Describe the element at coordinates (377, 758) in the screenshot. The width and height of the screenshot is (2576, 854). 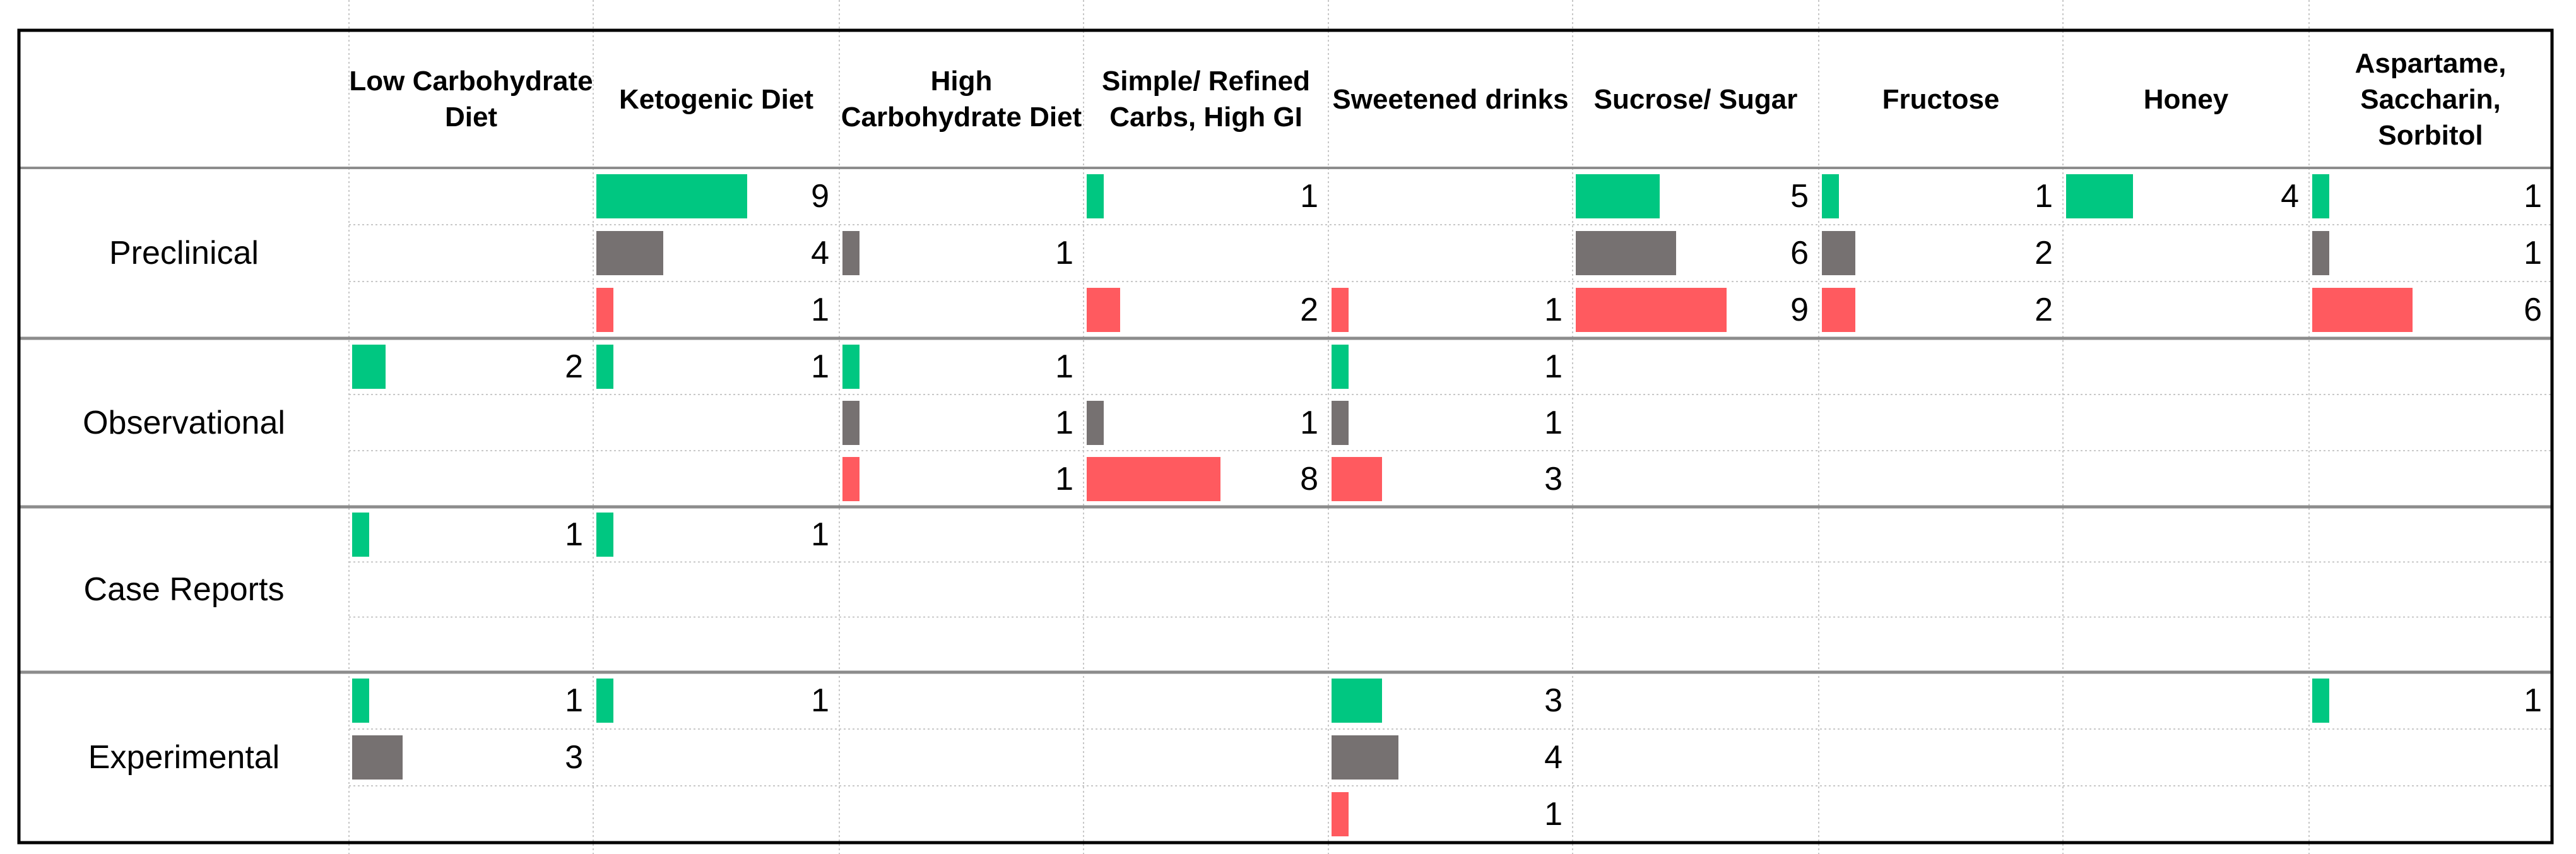
I see `bar-experimental-r2-c1` at that location.